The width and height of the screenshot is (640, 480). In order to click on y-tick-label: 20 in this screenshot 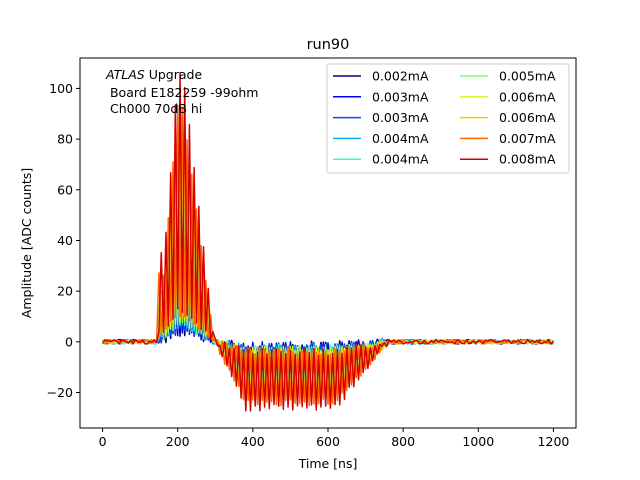, I will do `click(65, 291)`.